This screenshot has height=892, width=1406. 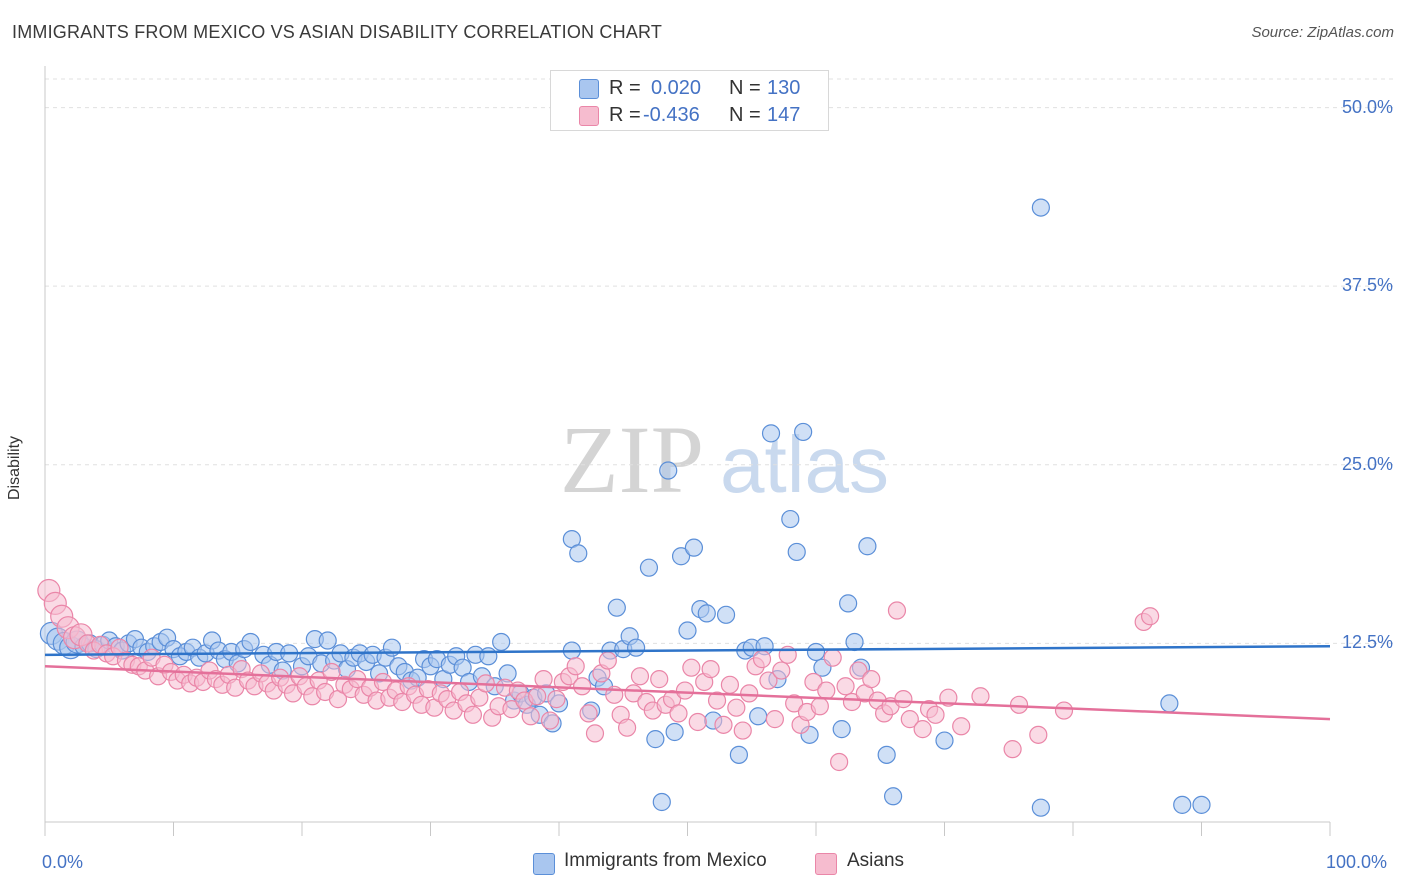 What do you see at coordinates (676, 88) in the screenshot?
I see `legend-r-value-mexico: 0.020` at bounding box center [676, 88].